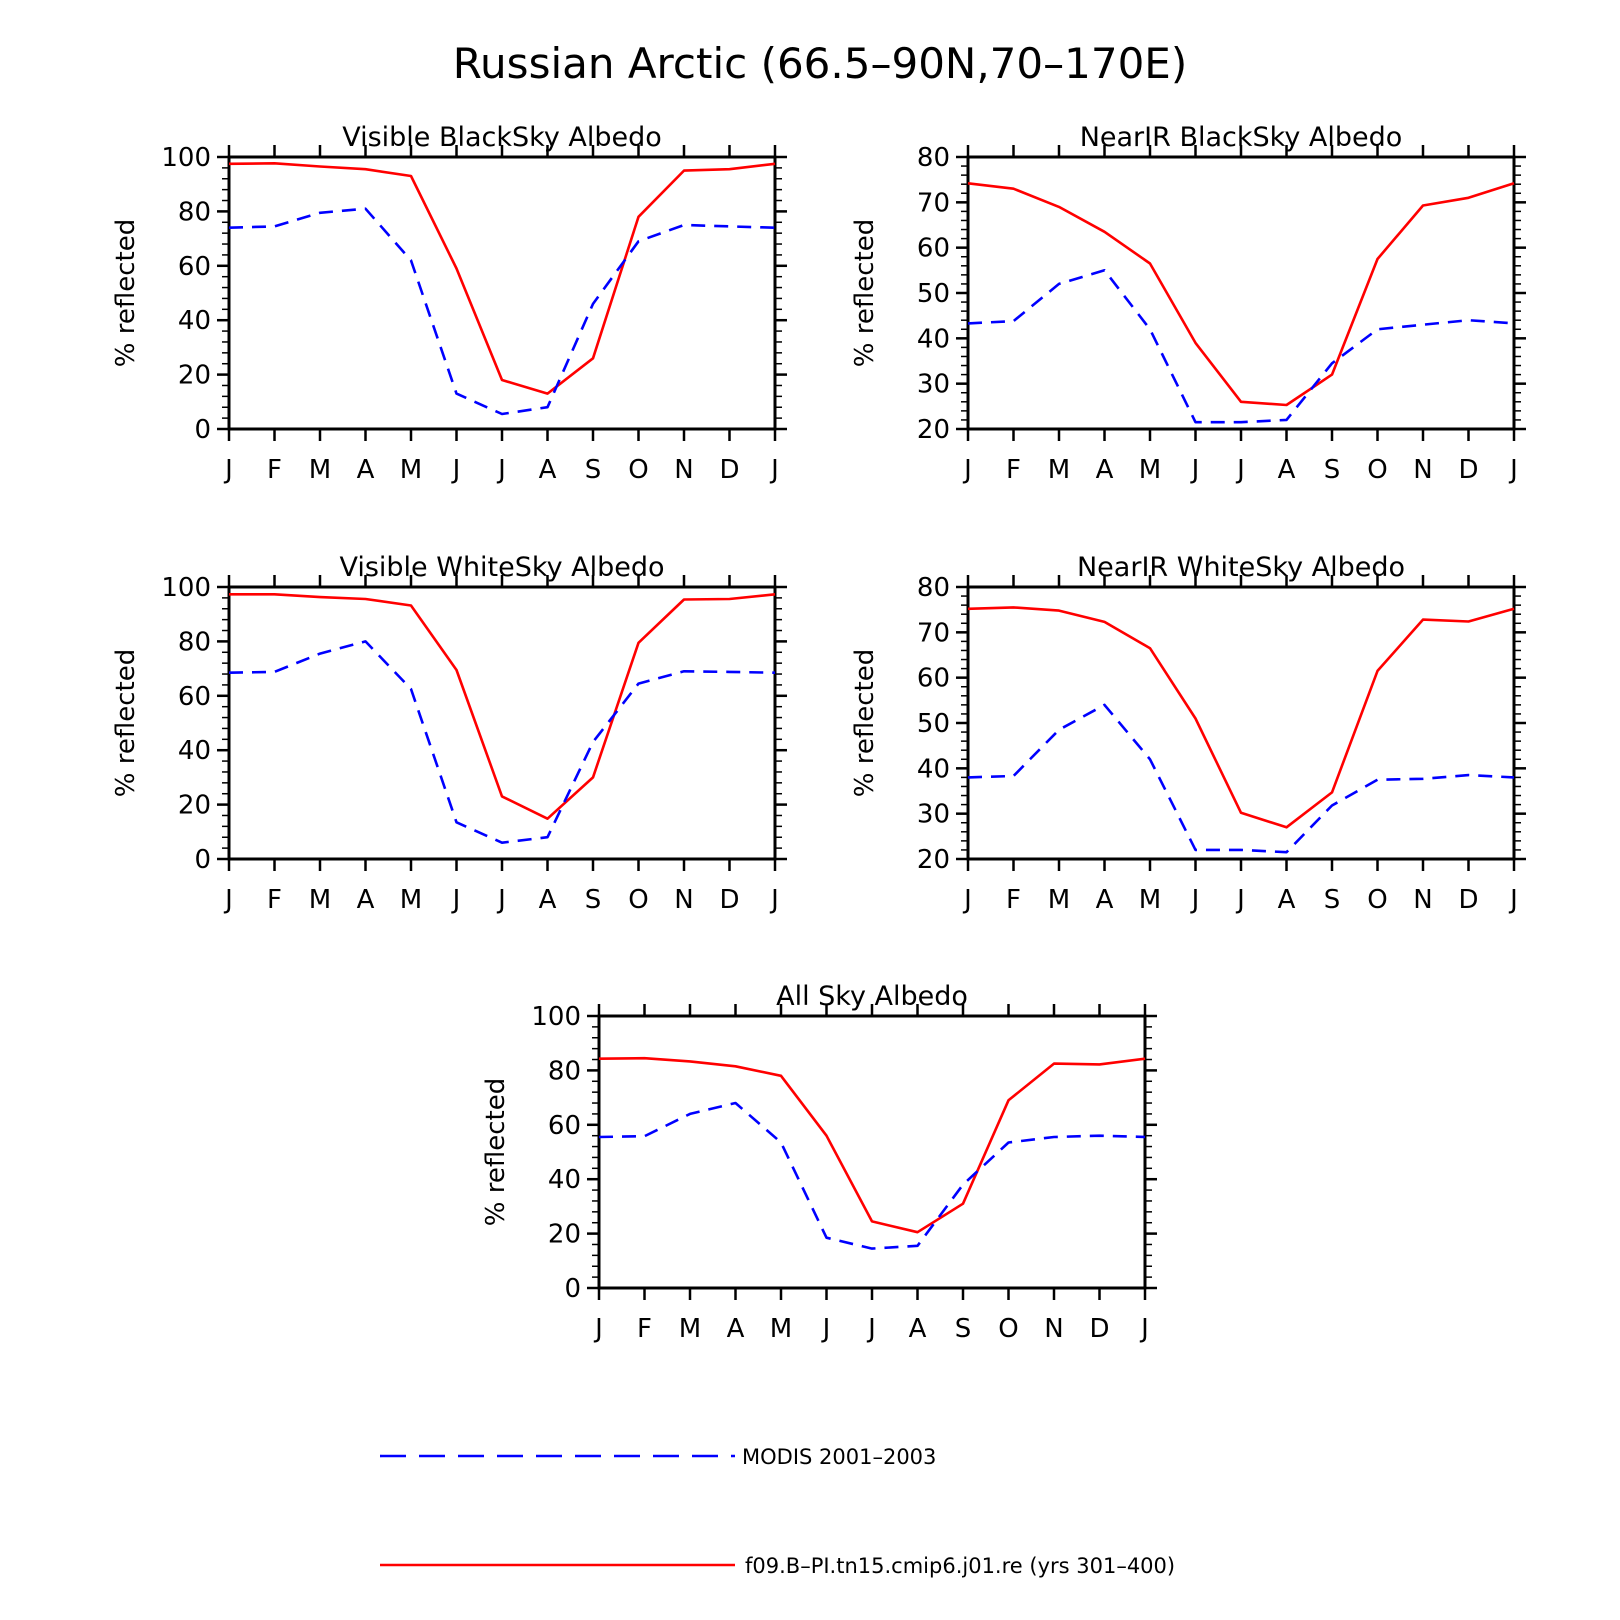 This screenshot has height=1620, width=1620. What do you see at coordinates (960, 1566) in the screenshot?
I see `legend-model-label: f09.B–PI.tn15.cmip6.j01.re (yrs 301–400)` at bounding box center [960, 1566].